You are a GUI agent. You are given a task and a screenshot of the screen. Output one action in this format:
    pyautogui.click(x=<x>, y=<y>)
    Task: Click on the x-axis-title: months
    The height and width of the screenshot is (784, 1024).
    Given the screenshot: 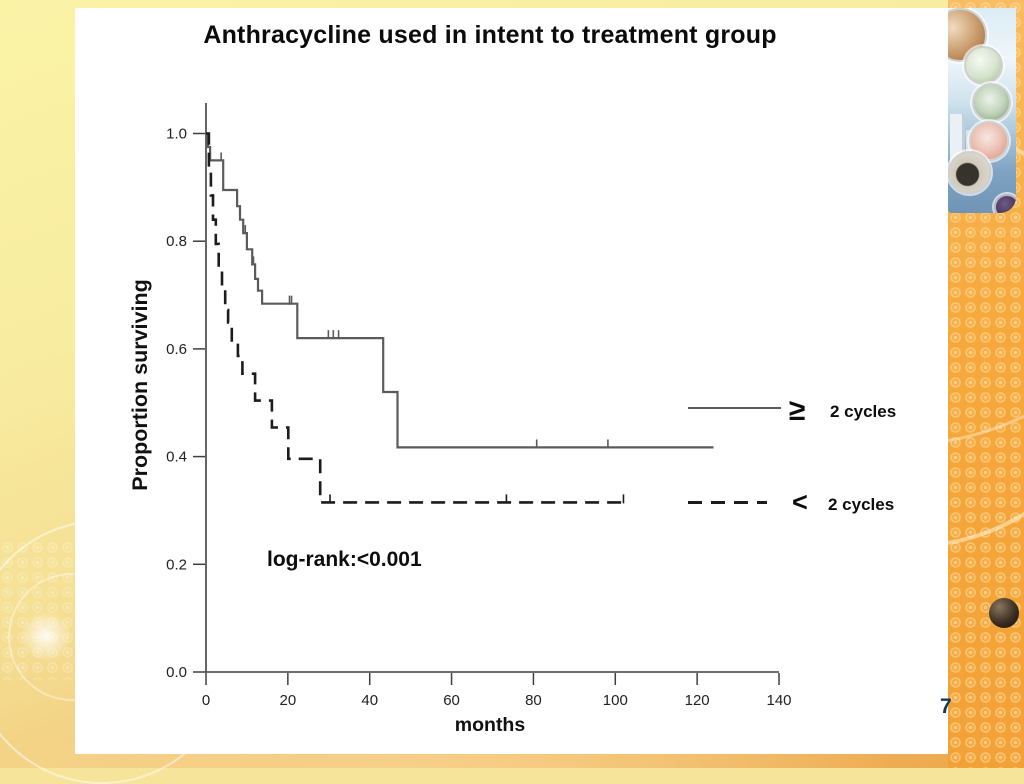 What is the action you would take?
    pyautogui.click(x=490, y=725)
    